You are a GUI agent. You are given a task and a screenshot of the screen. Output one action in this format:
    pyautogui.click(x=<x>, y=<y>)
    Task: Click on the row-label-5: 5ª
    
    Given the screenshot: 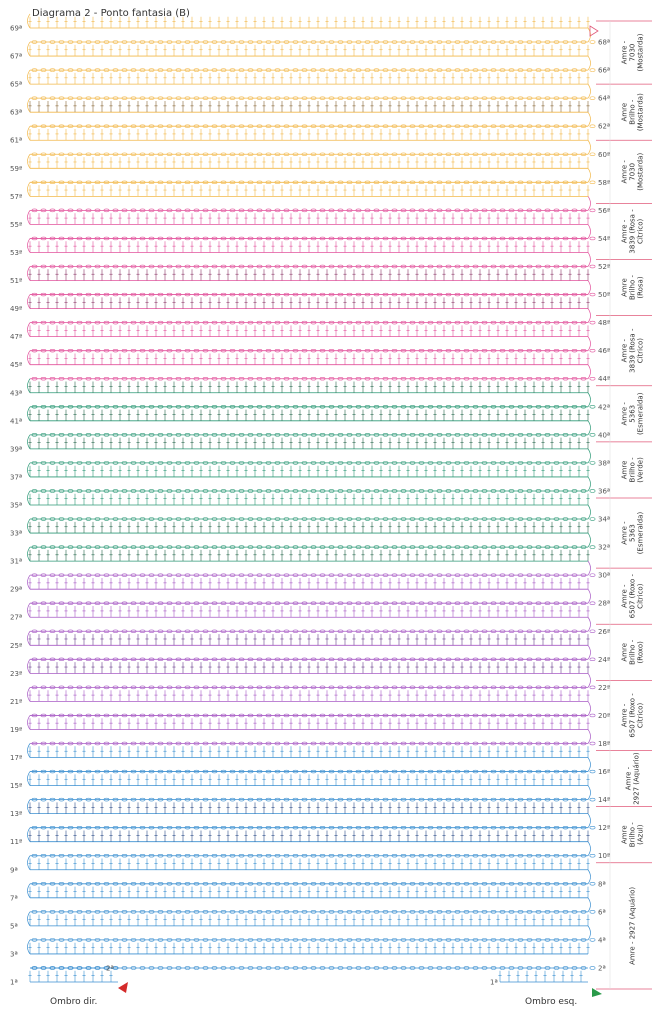 What is the action you would take?
    pyautogui.click(x=14, y=926)
    